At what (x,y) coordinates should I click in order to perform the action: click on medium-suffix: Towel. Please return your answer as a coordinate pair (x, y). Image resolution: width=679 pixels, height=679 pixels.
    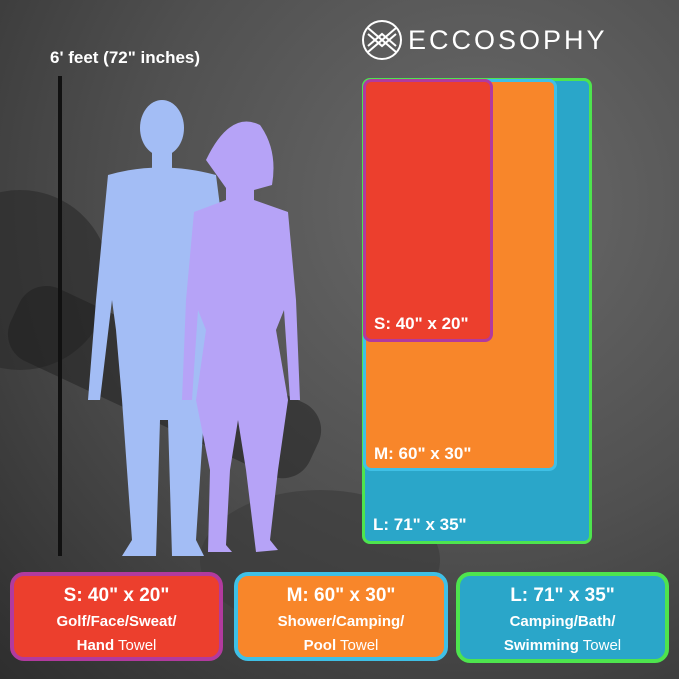
    Looking at the image, I should click on (359, 645).